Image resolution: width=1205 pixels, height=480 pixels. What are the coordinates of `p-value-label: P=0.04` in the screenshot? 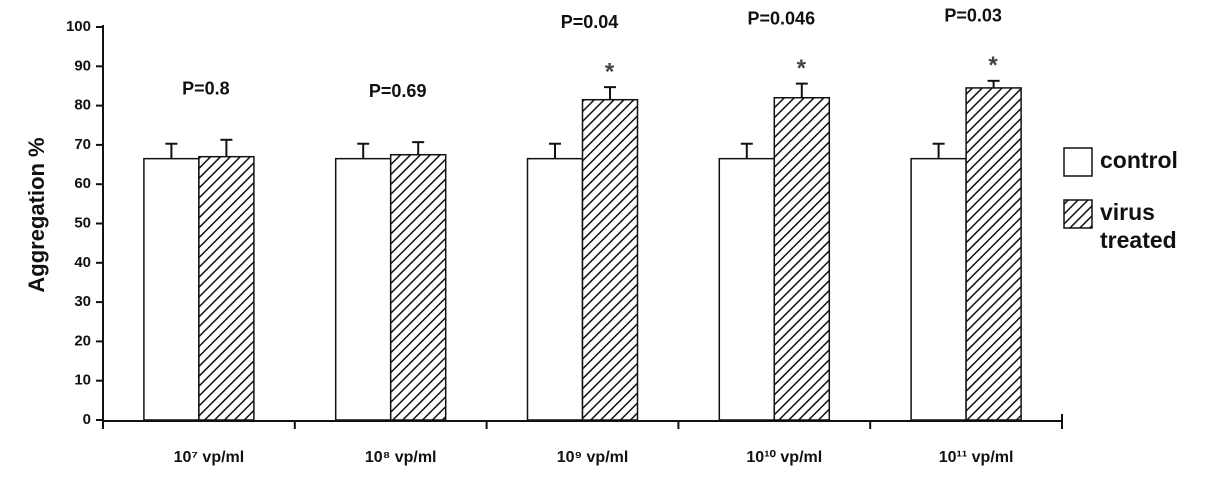 It's located at (590, 22).